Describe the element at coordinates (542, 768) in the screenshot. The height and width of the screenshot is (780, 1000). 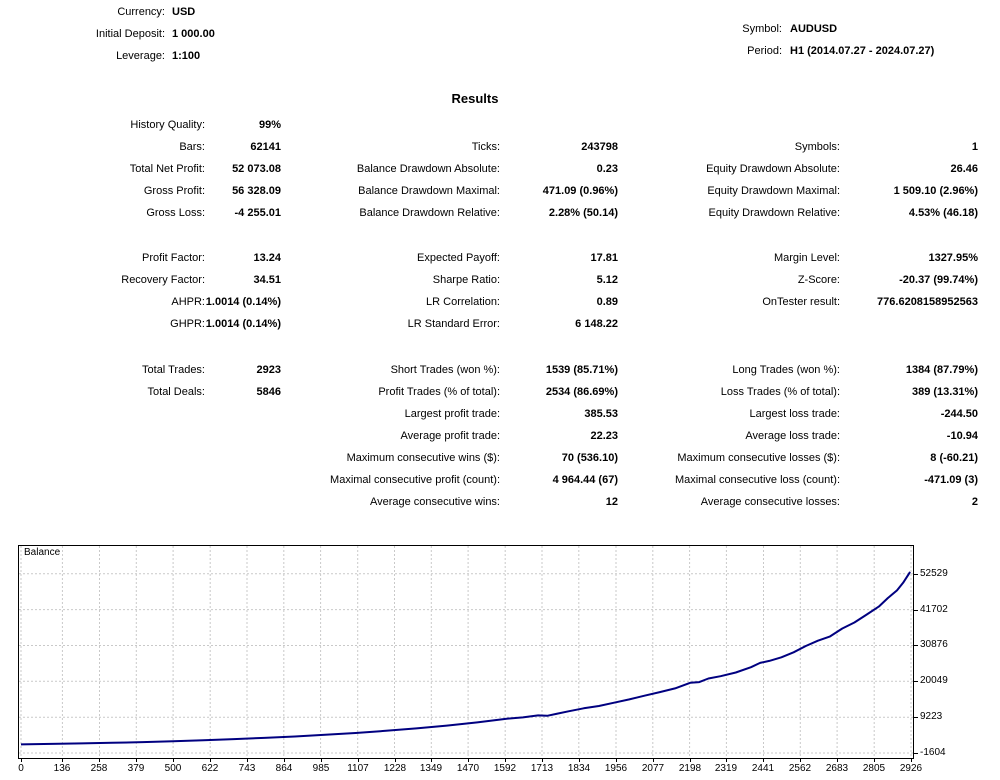
I see `x-axis-label: 1713` at that location.